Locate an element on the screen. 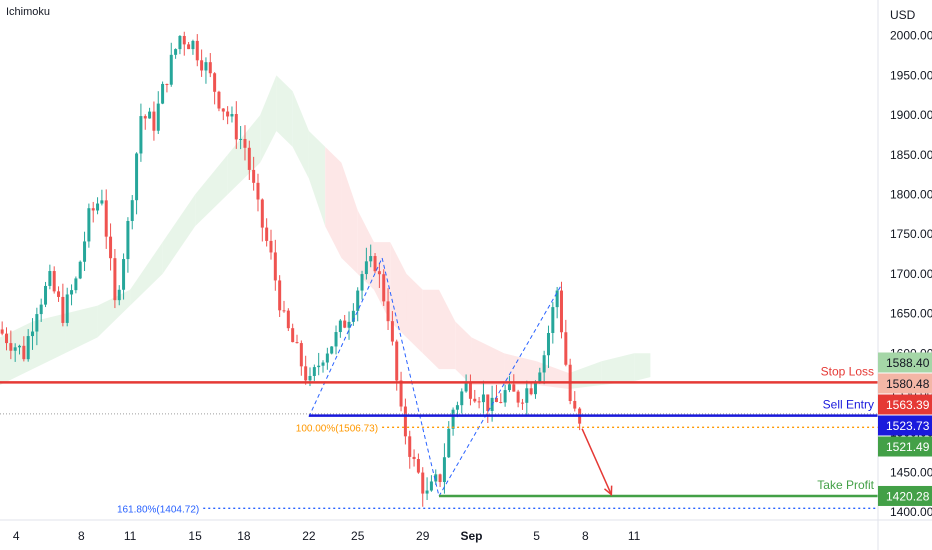 The width and height of the screenshot is (932, 550). tag-1580-bg is located at coordinates (905, 383).